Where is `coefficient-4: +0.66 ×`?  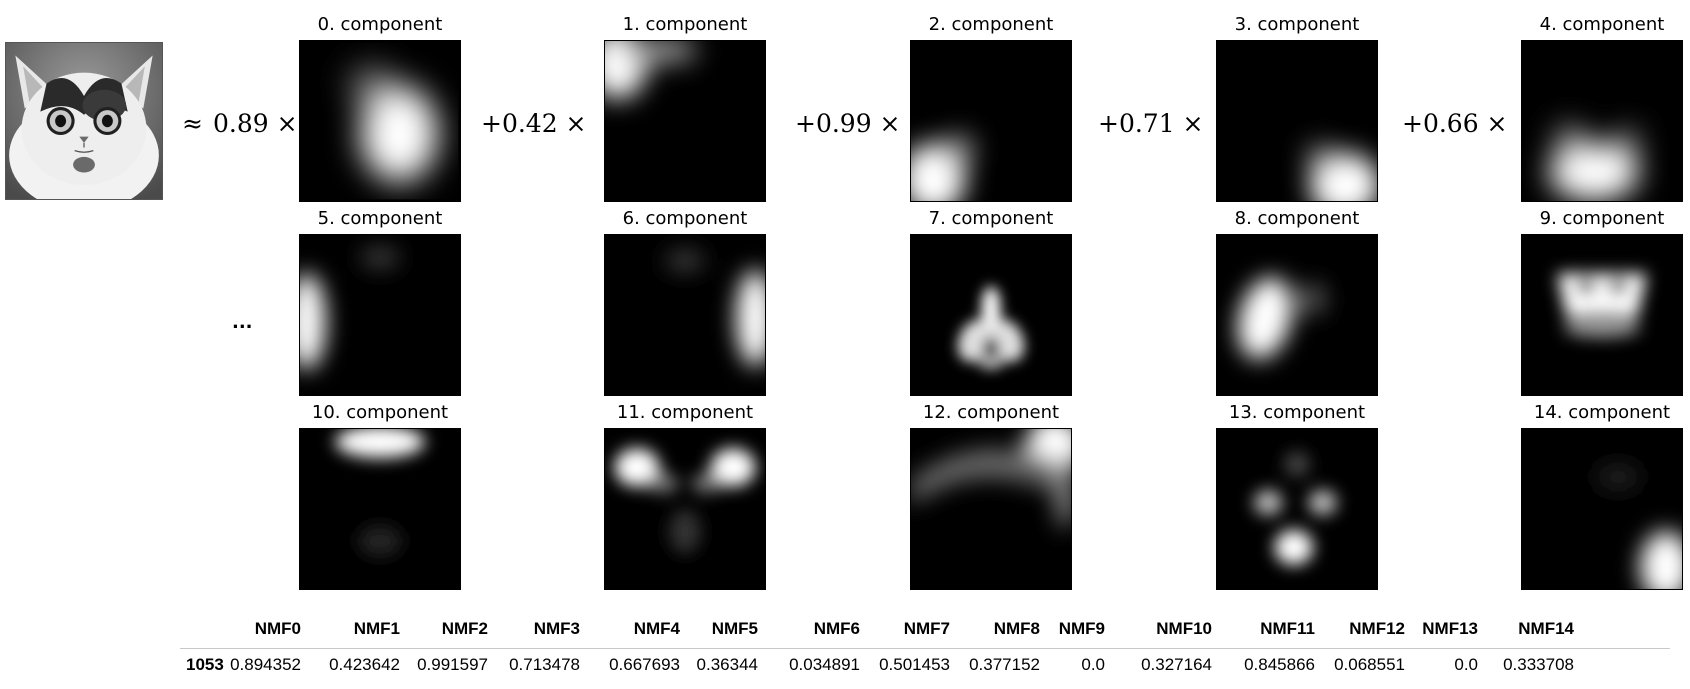 coefficient-4: +0.66 × is located at coordinates (1455, 123).